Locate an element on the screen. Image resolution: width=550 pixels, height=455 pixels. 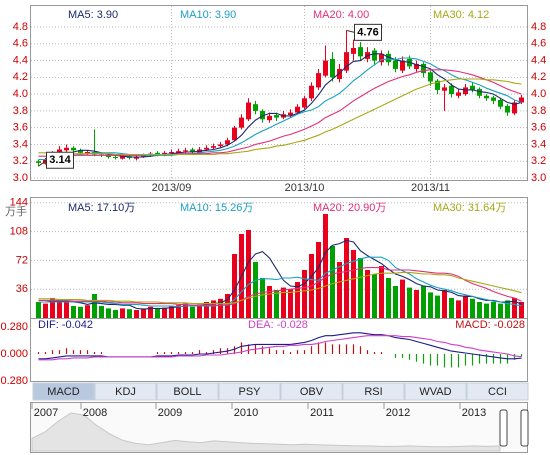
y-tick-label-right: 4.0 is located at coordinates (538, 94).